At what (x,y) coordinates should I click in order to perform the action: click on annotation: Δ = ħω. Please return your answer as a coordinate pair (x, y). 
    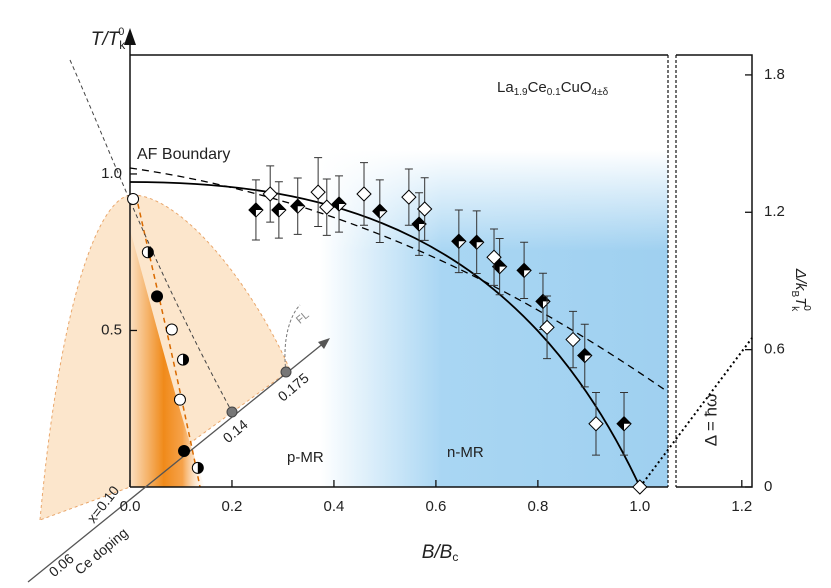
    Looking at the image, I should click on (710, 420).